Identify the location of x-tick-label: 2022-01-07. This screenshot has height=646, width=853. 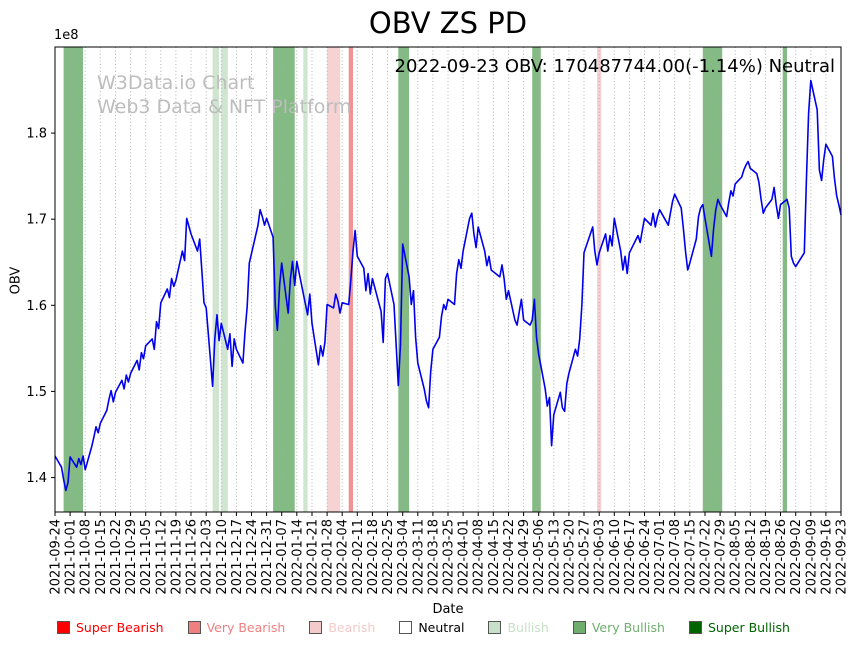
(282, 557).